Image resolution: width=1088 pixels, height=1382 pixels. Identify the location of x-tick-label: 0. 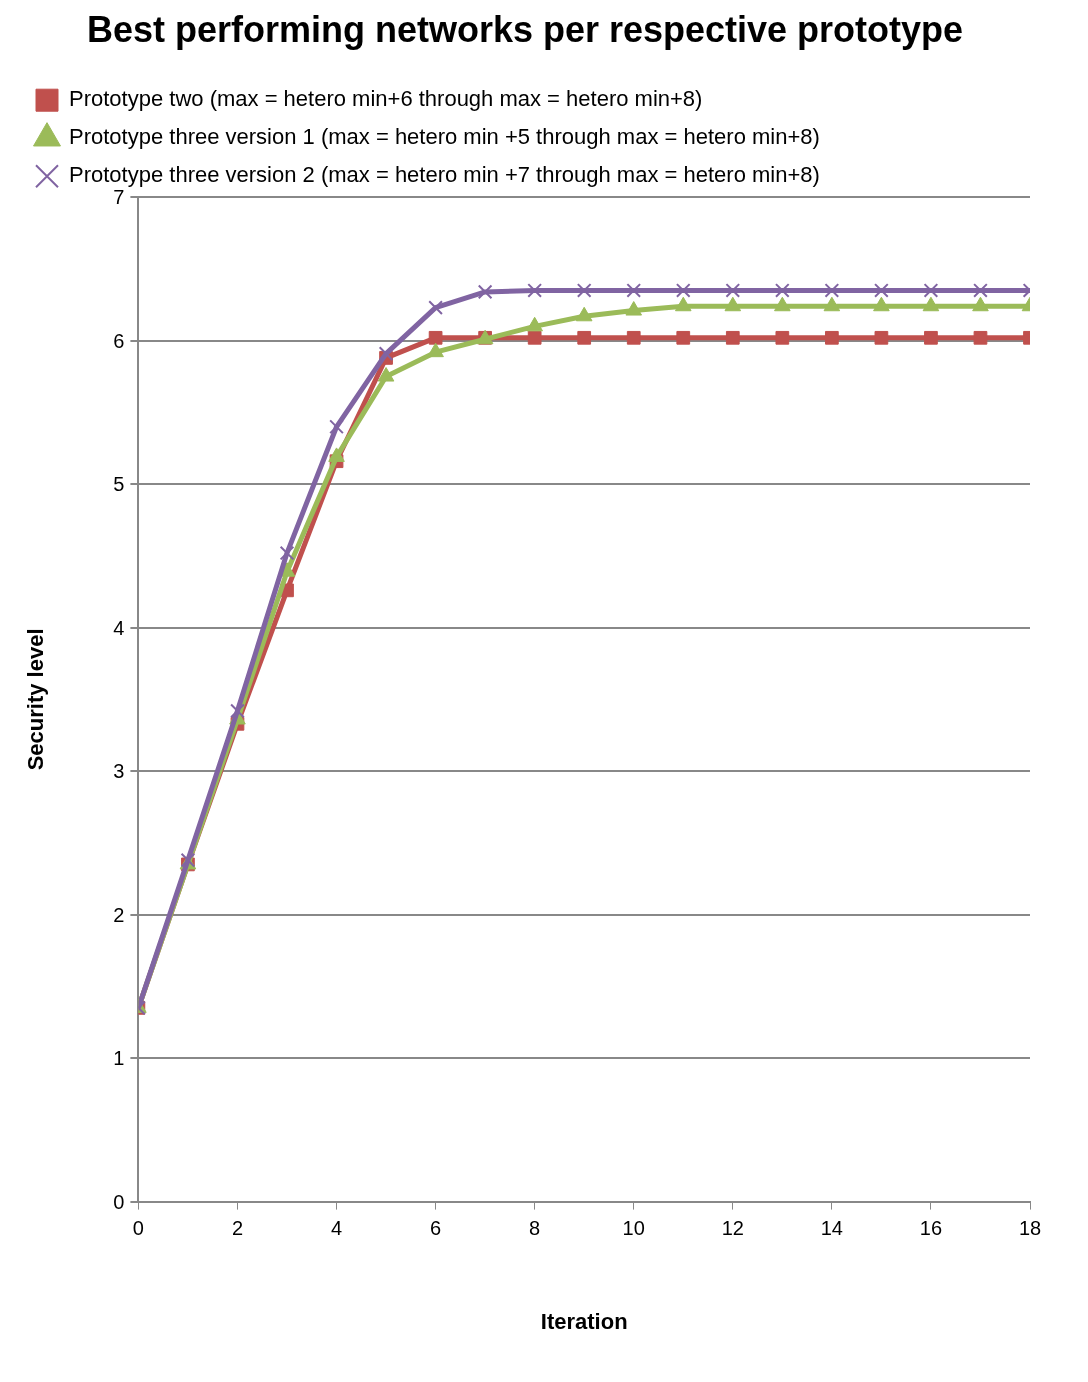
(138, 1227).